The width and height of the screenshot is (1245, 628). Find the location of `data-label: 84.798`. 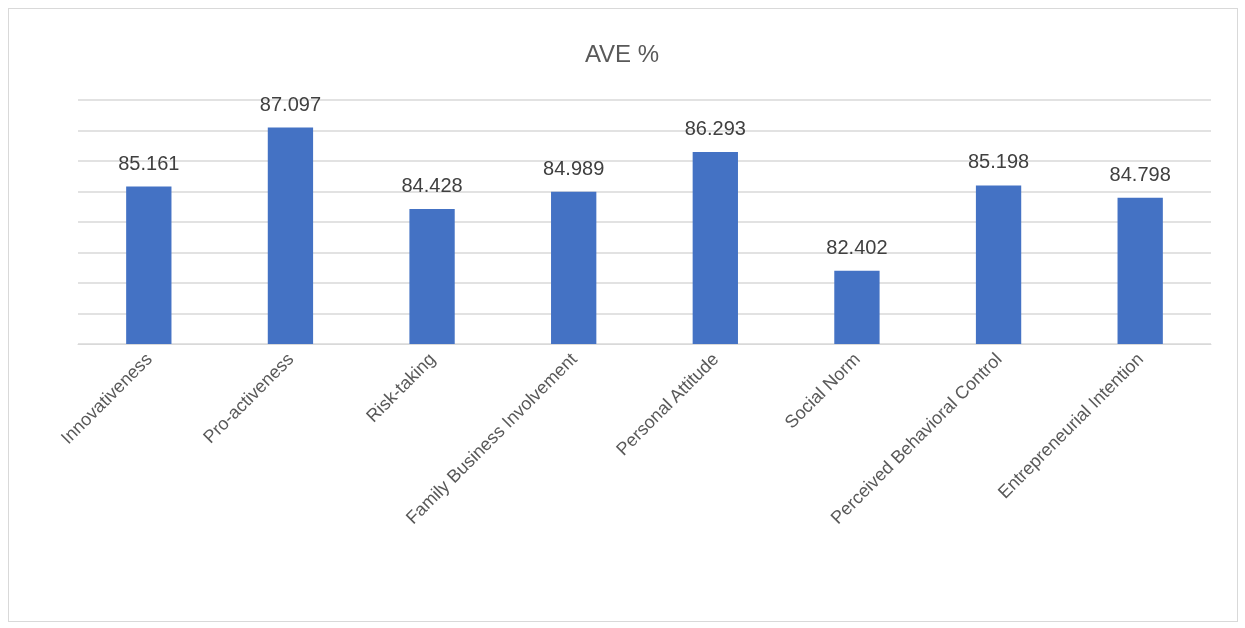

data-label: 84.798 is located at coordinates (1140, 173).